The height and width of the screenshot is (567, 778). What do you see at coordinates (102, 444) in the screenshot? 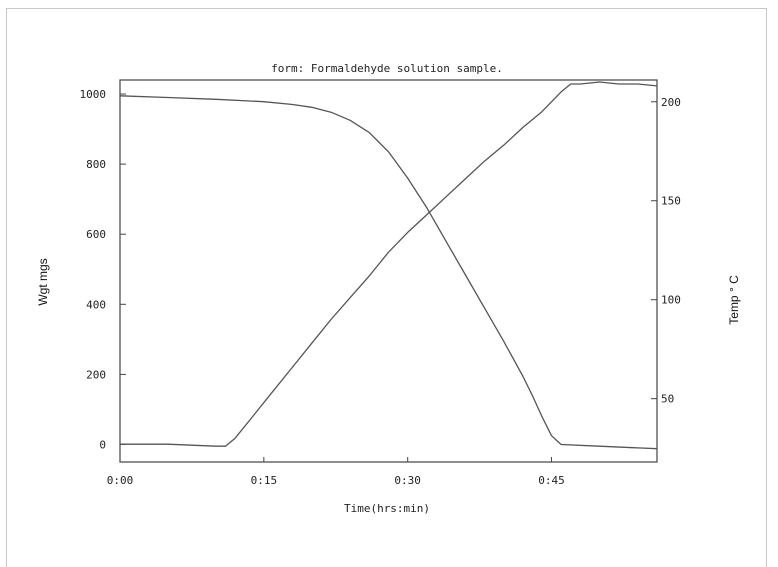
I see `y-left-tick-label: 0` at bounding box center [102, 444].